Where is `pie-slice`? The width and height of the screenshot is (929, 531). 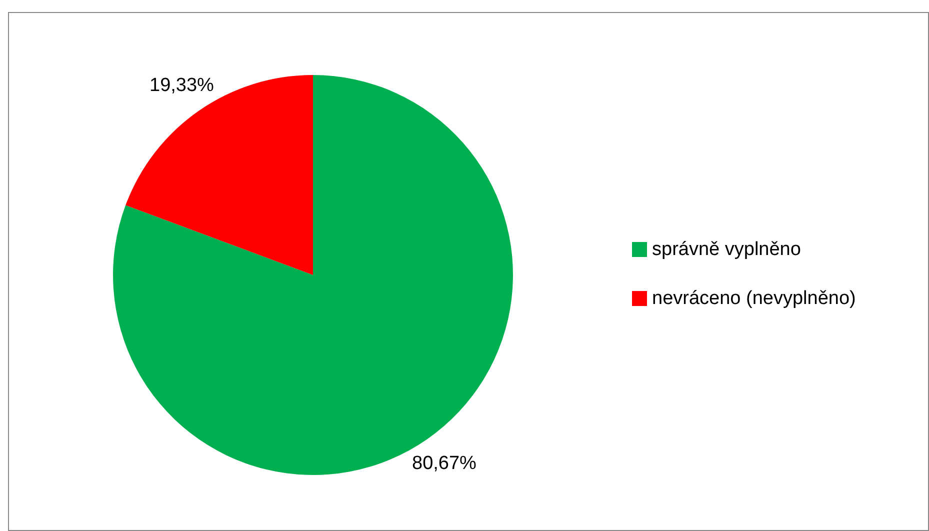 pie-slice is located at coordinates (219, 175).